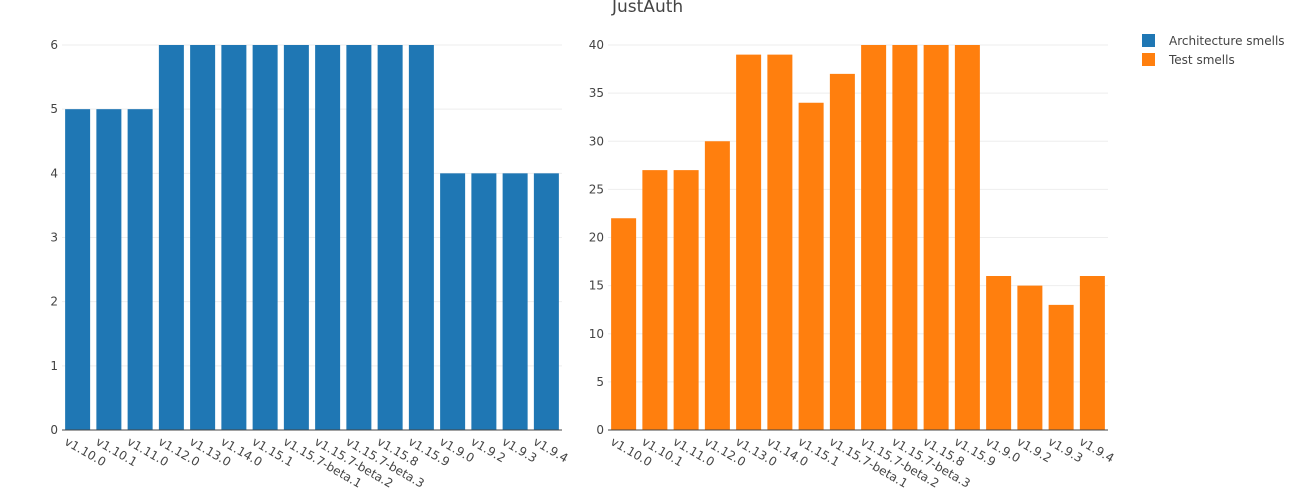 The width and height of the screenshot is (1298, 503). I want to click on legend-item: Architecture smells, so click(1213, 40).